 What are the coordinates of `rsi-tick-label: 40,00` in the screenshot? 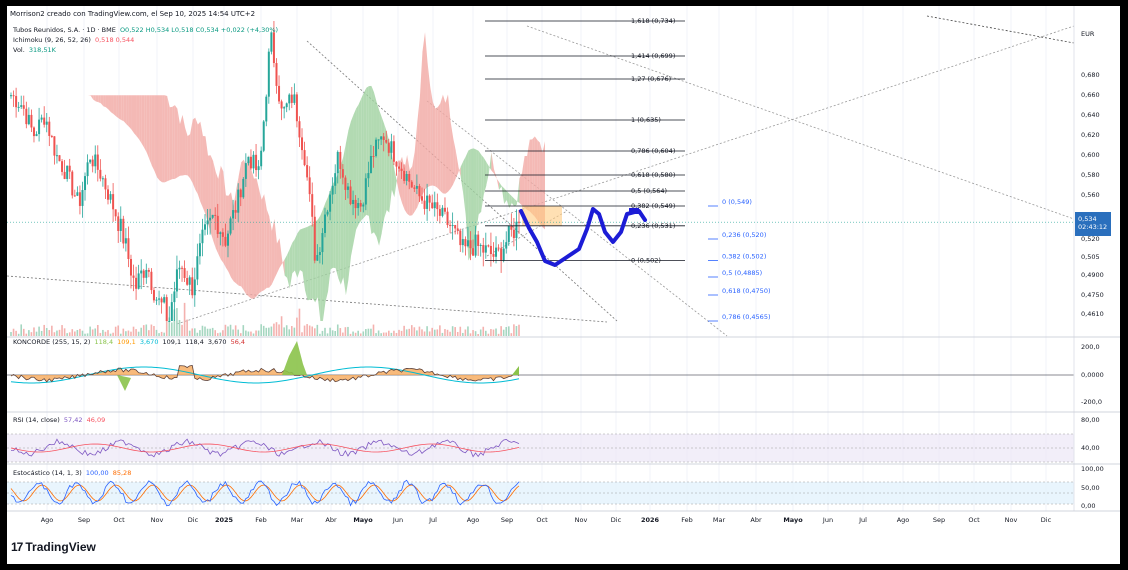 It's located at (1090, 448).